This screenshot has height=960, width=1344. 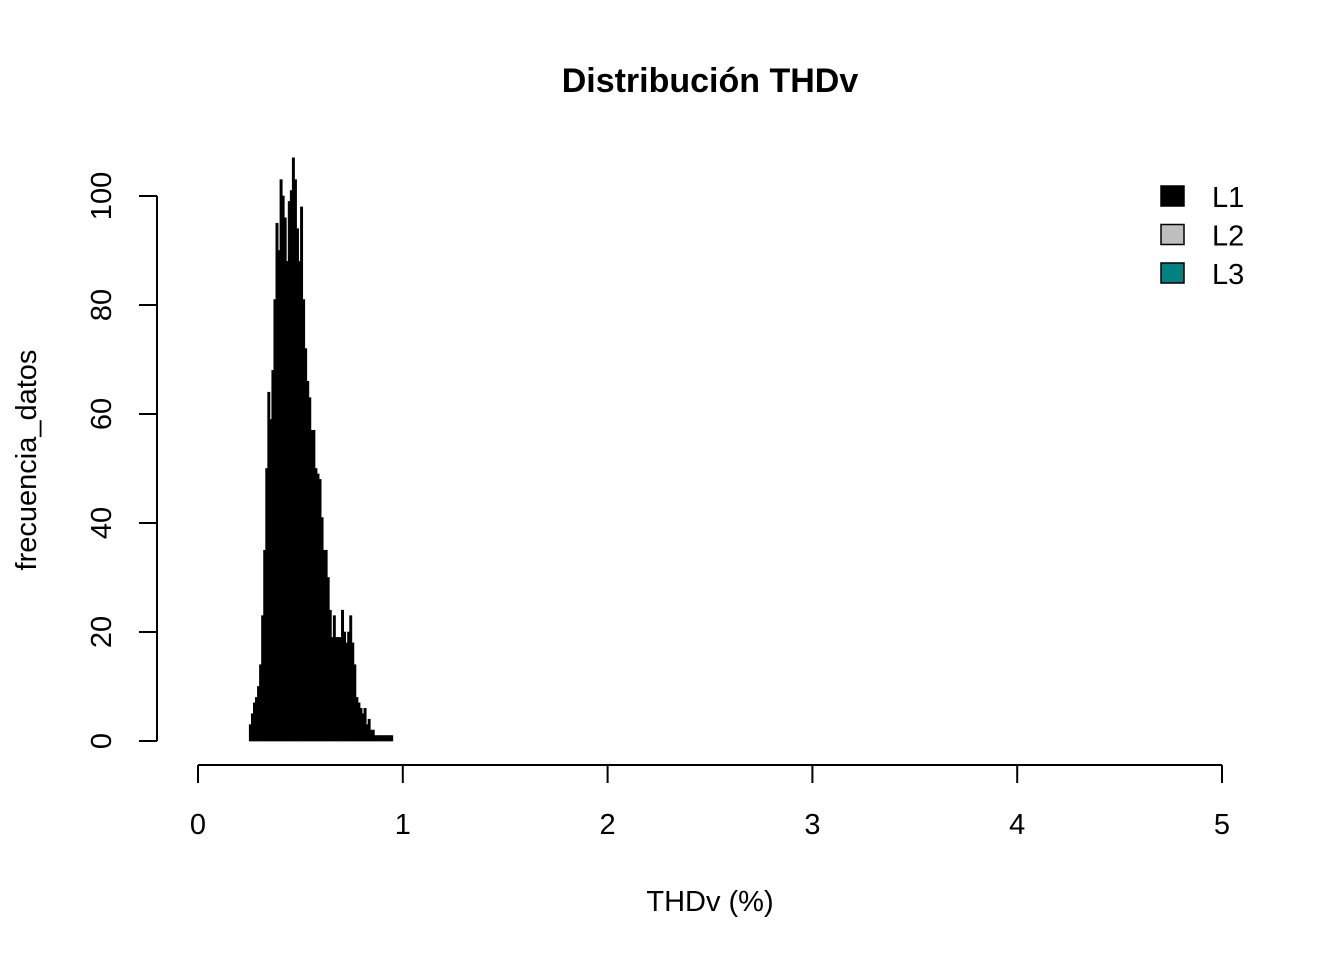 I want to click on legend-label: L1, so click(x=1228, y=198).